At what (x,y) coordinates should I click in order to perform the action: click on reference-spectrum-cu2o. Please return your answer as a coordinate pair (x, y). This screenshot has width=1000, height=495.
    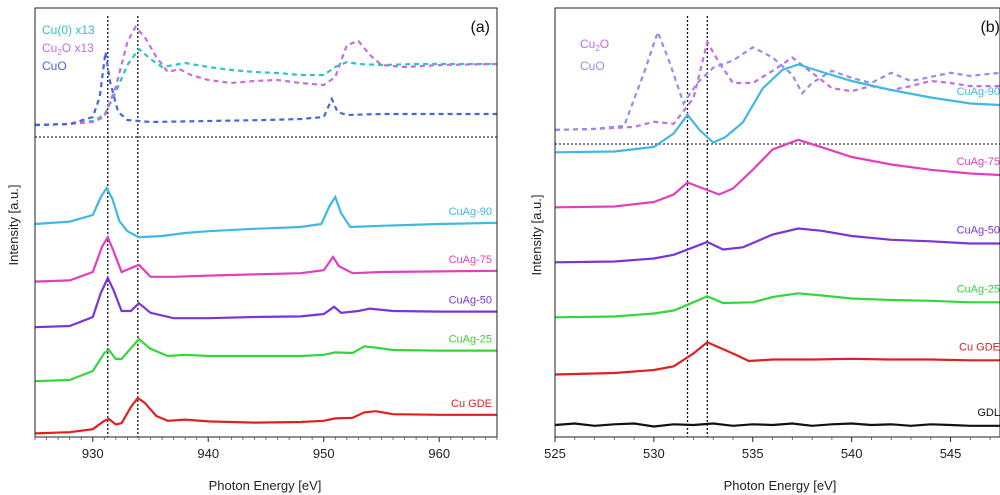
    Looking at the image, I should click on (777, 85).